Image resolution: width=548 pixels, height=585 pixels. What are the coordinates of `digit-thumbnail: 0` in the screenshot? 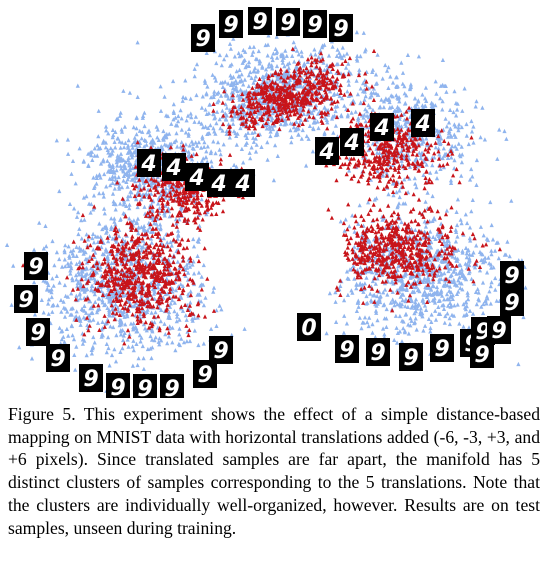 It's located at (309, 327).